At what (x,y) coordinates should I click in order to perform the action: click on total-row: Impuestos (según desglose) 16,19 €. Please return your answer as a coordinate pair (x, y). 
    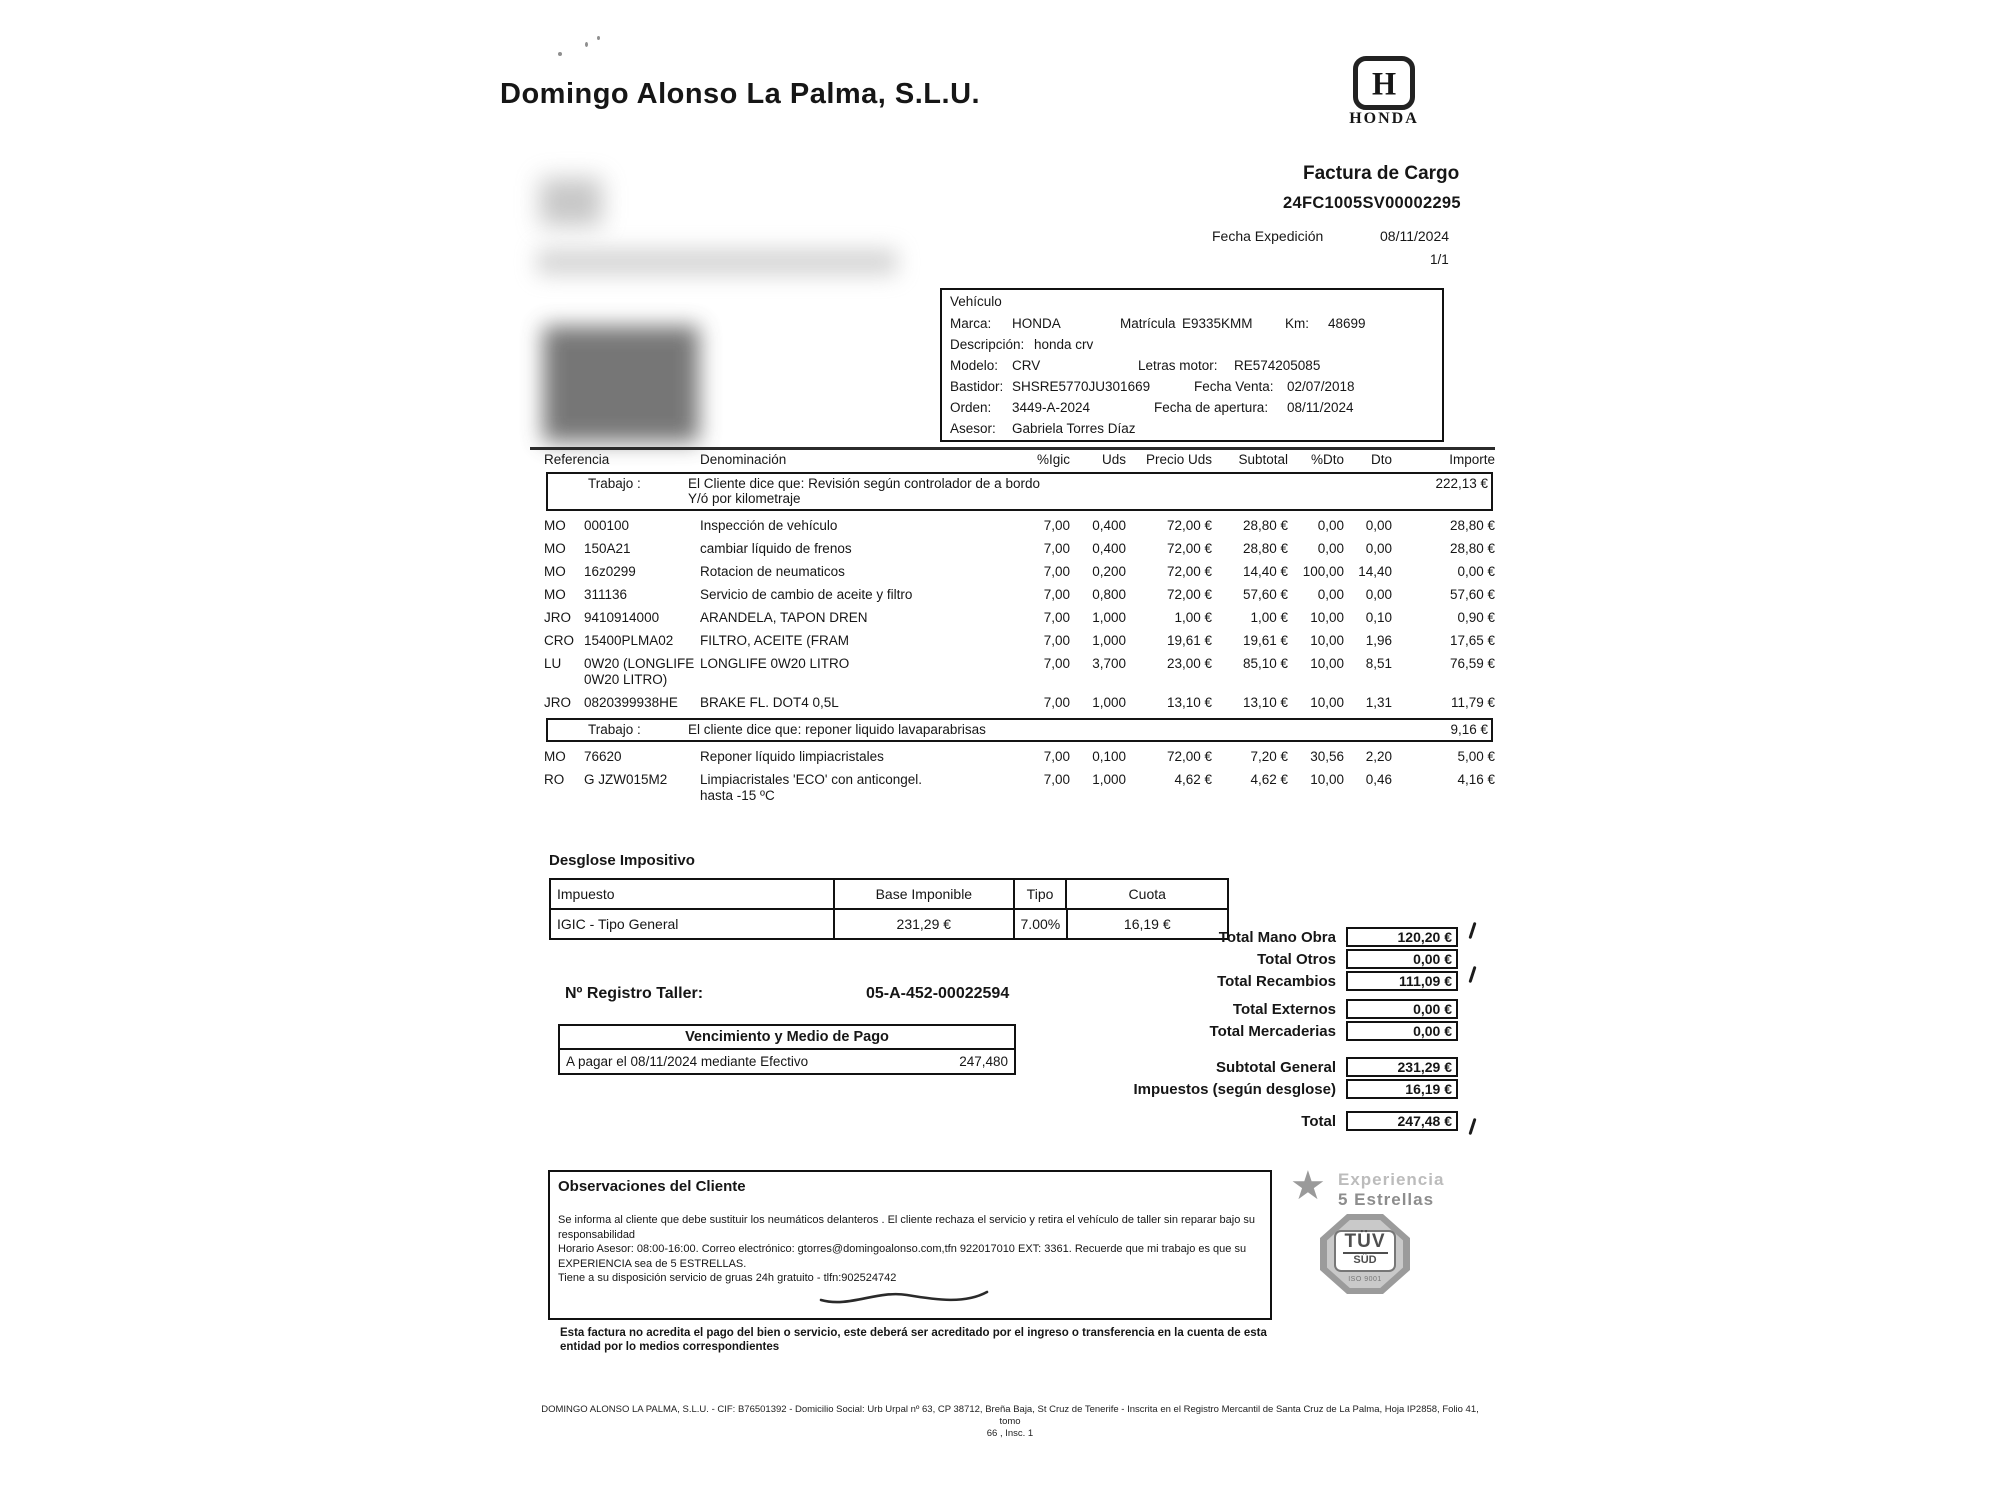
    Looking at the image, I should click on (1278, 1089).